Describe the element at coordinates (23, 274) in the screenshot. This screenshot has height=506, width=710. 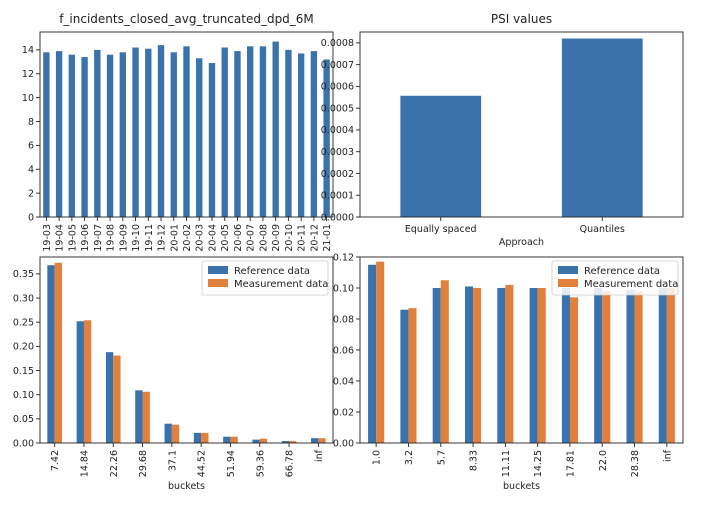
I see `y-tick-label: 0.35` at that location.